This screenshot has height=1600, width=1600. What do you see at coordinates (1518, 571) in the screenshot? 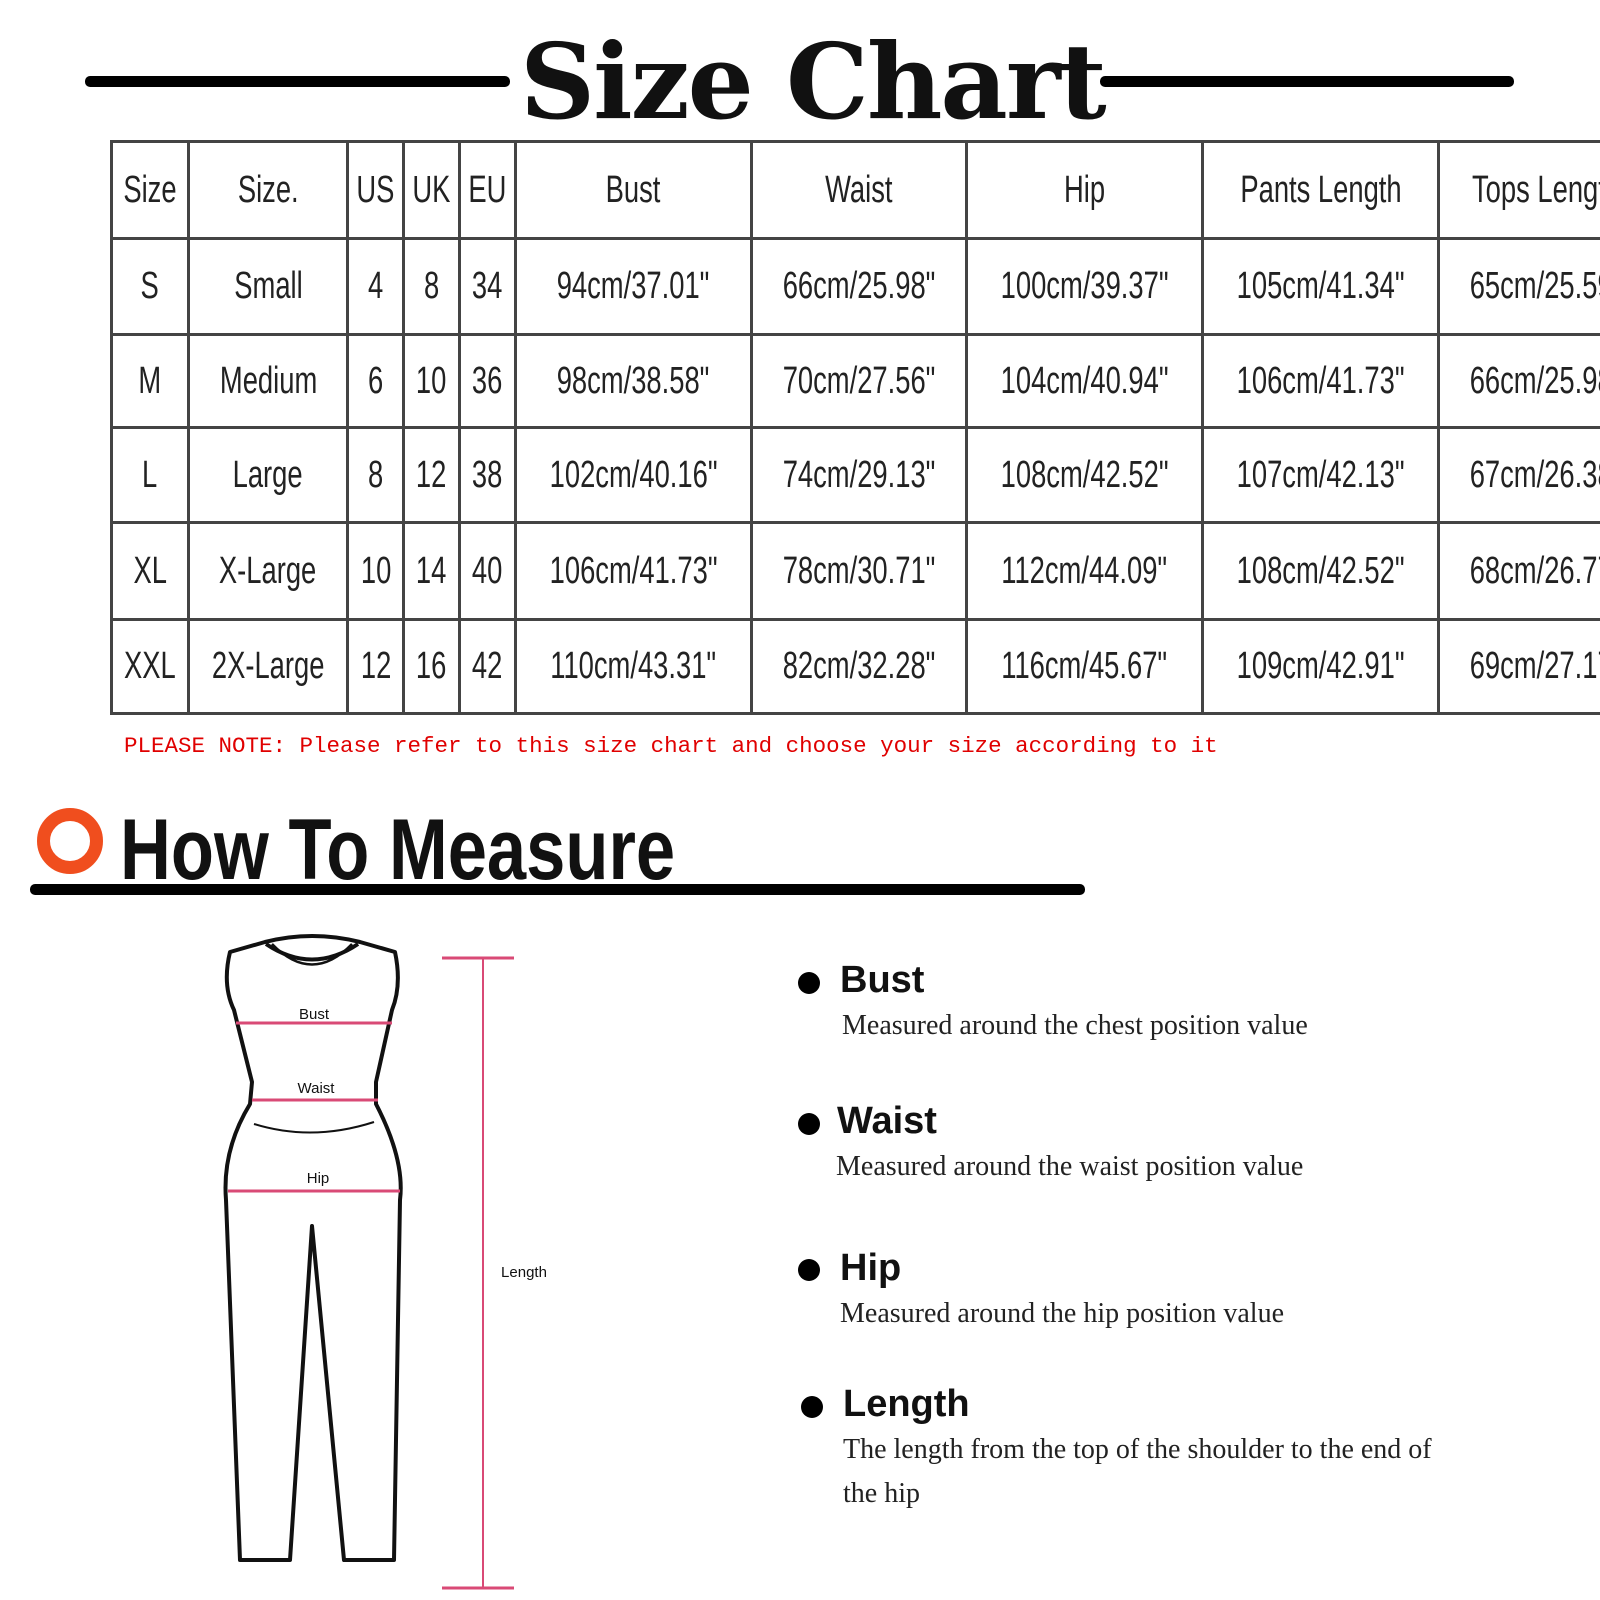
I see `table-cell: 68cm/26.77"` at bounding box center [1518, 571].